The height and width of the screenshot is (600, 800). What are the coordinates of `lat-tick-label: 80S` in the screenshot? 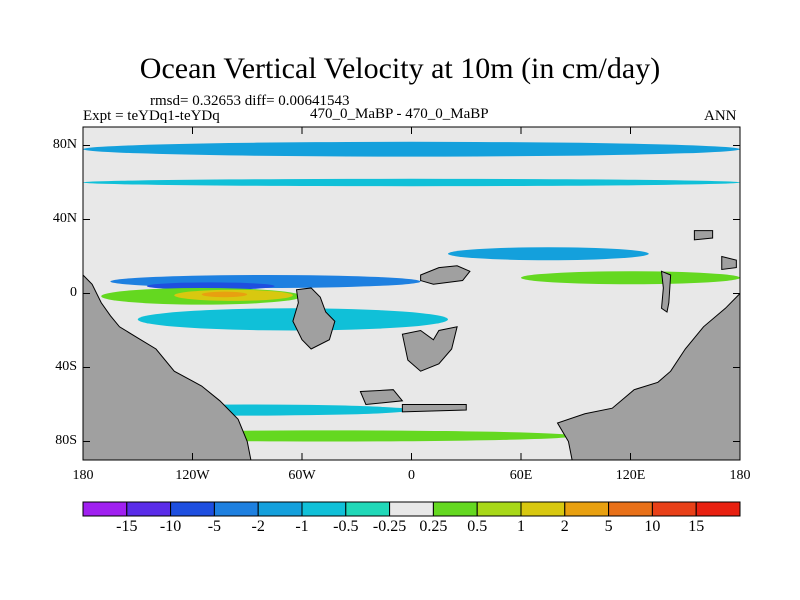 It's located at (66, 440).